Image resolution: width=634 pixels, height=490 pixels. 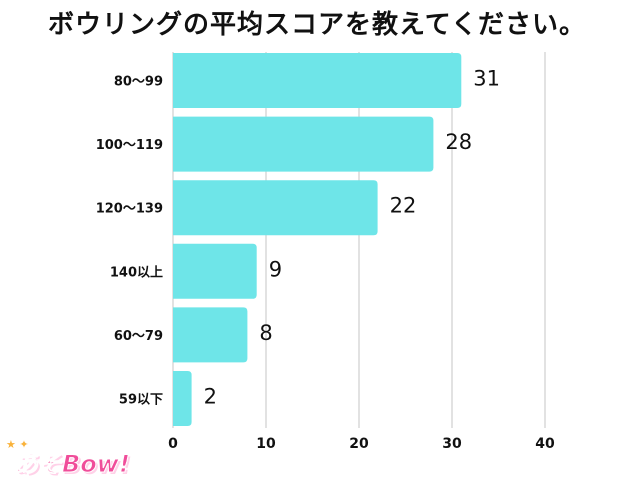 I want to click on x-tick-label: 30, so click(x=452, y=444).